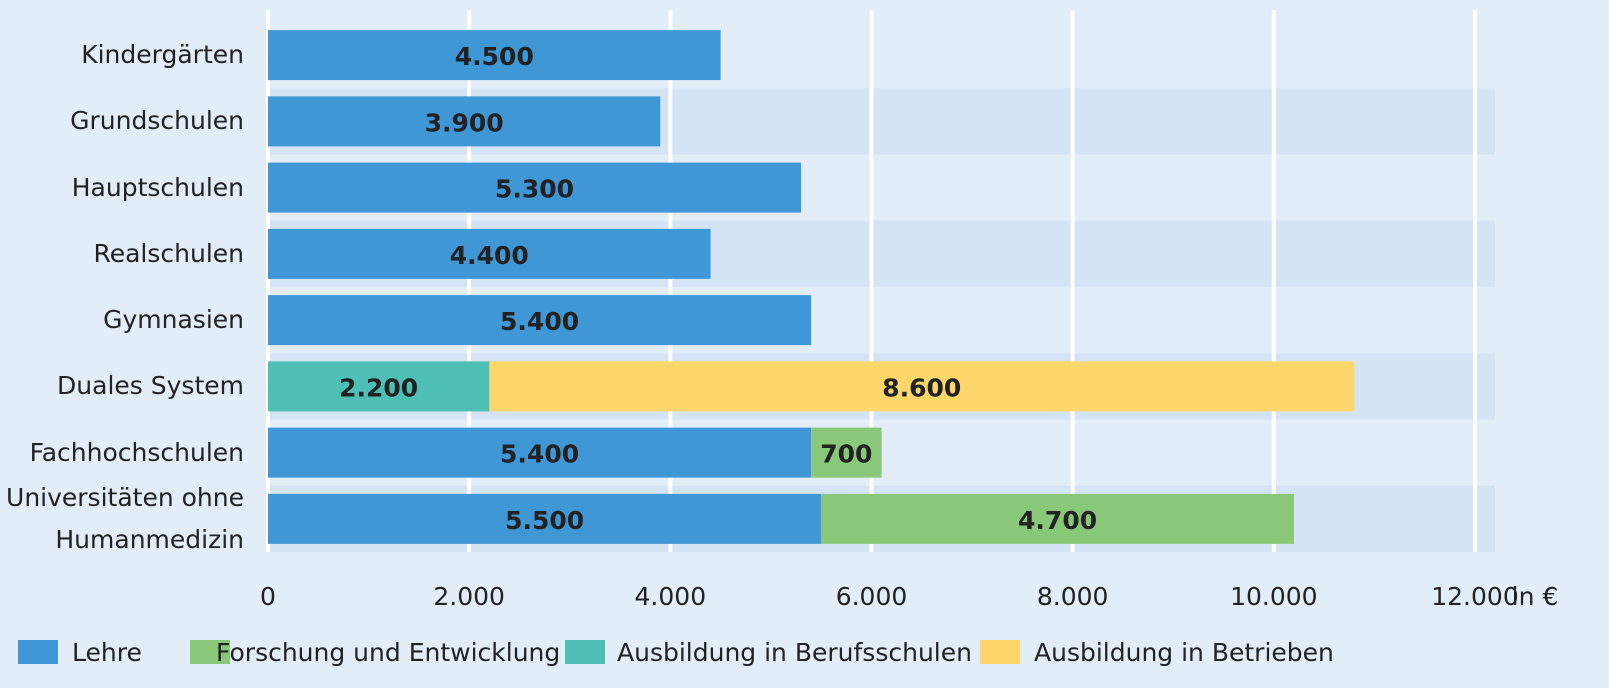 Image resolution: width=1609 pixels, height=688 pixels. What do you see at coordinates (157, 121) in the screenshot?
I see `category-label: Grundschulen` at bounding box center [157, 121].